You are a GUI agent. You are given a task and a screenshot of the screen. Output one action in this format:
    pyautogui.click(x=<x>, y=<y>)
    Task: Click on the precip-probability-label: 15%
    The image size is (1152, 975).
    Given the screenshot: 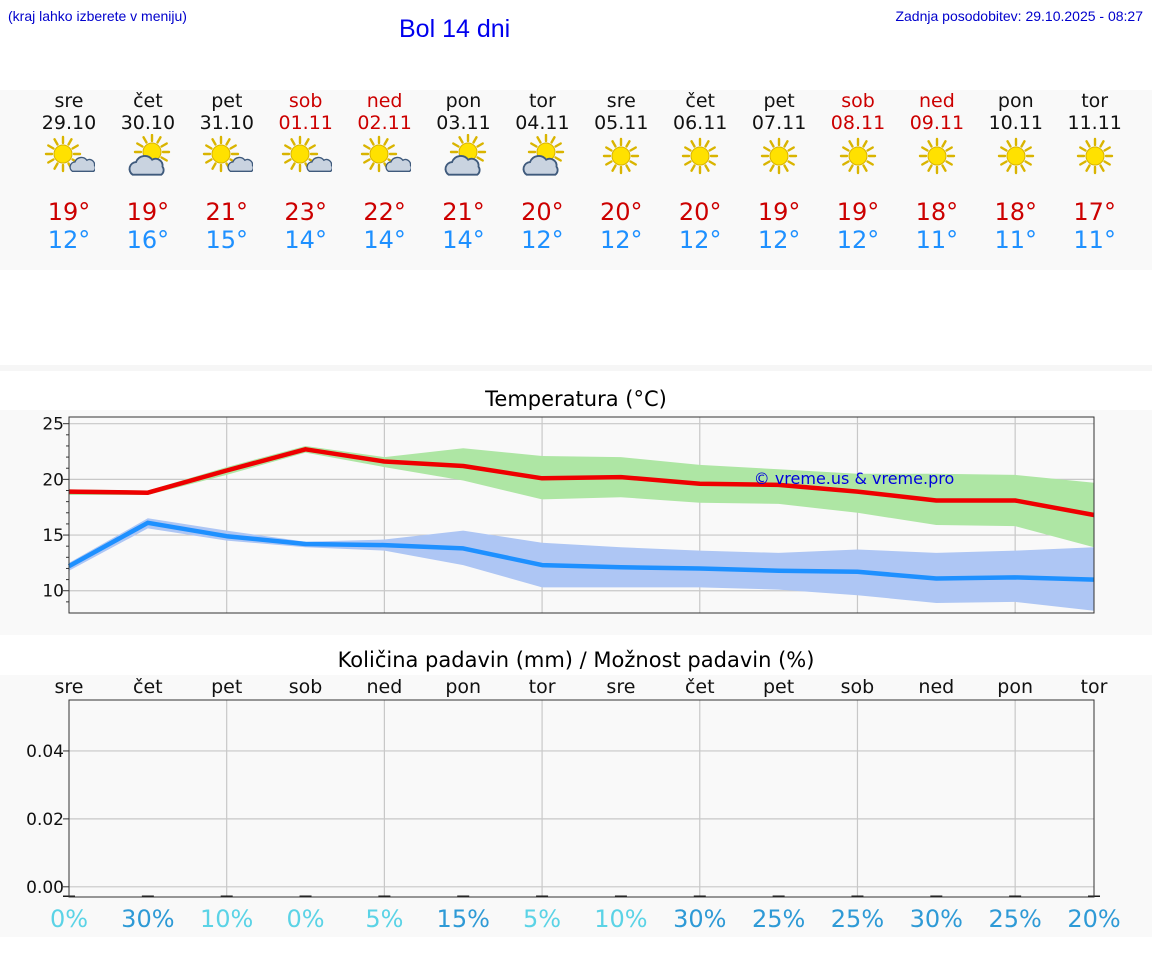 What is the action you would take?
    pyautogui.click(x=463, y=919)
    